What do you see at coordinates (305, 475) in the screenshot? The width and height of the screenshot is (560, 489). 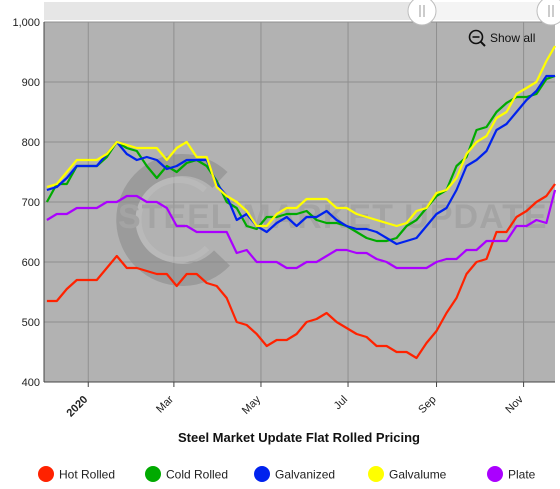 I see `legend-label: Galvanized` at bounding box center [305, 475].